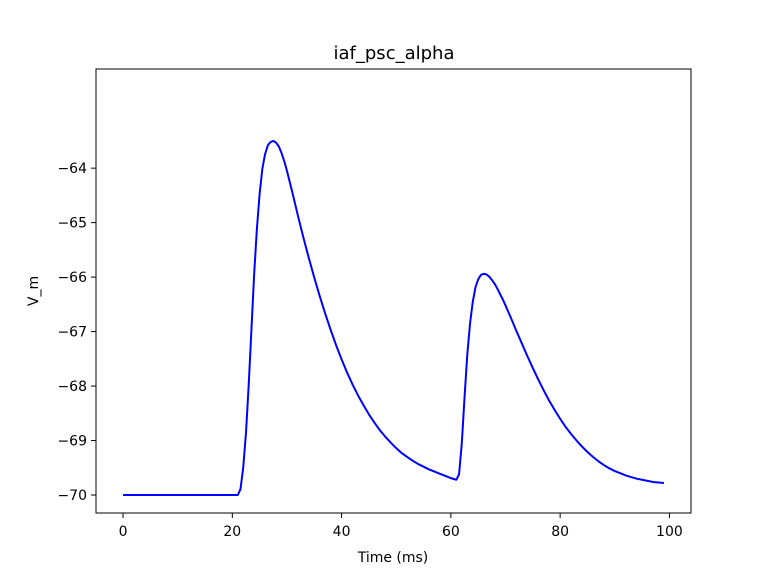  I want to click on x-axis-label: Time (ms), so click(393, 558).